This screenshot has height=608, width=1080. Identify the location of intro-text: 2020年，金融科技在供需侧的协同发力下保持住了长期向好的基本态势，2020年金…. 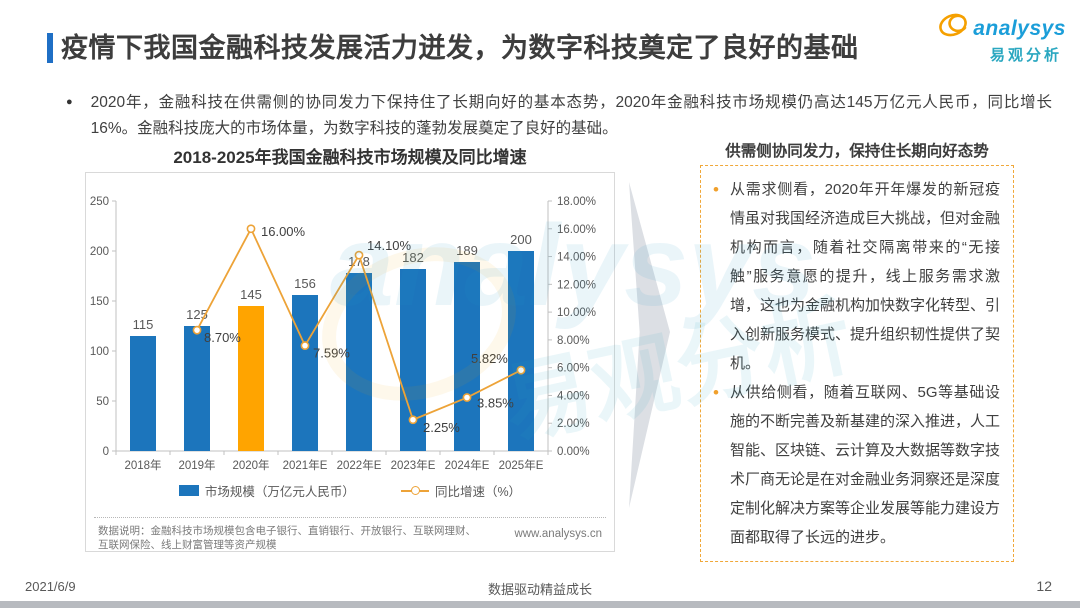
(571, 115).